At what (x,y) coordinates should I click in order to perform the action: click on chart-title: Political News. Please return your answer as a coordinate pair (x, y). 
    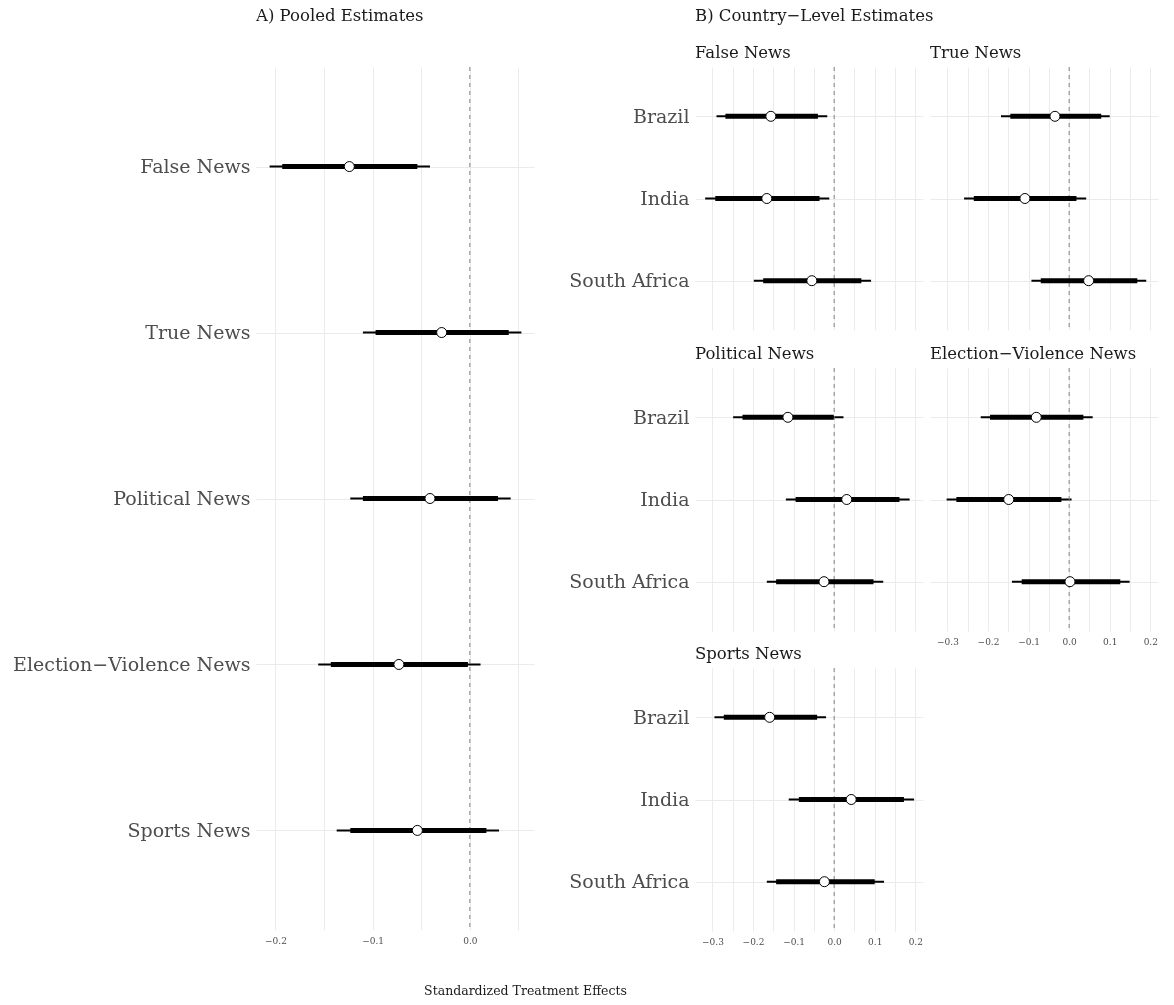
    Looking at the image, I should click on (755, 353).